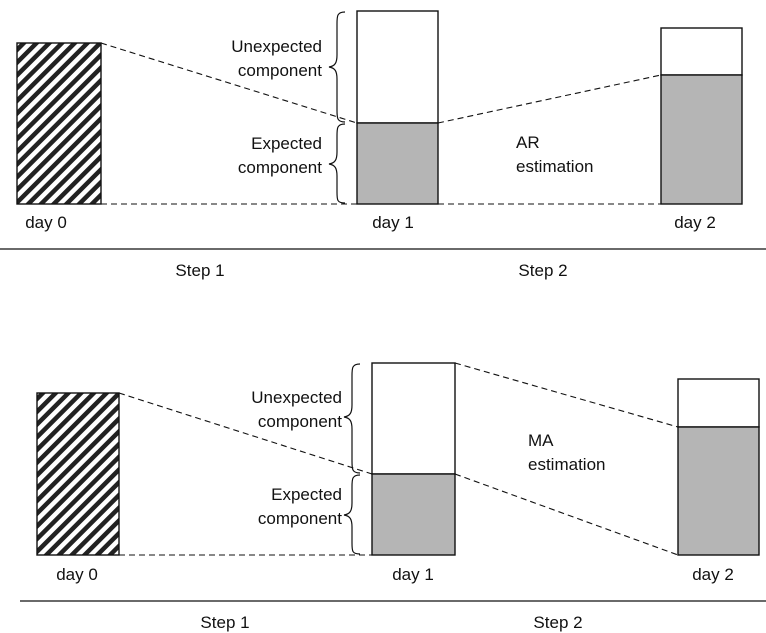 The height and width of the screenshot is (633, 766). Describe the element at coordinates (541, 440) in the screenshot. I see `estimation-label-line1: MA` at that location.